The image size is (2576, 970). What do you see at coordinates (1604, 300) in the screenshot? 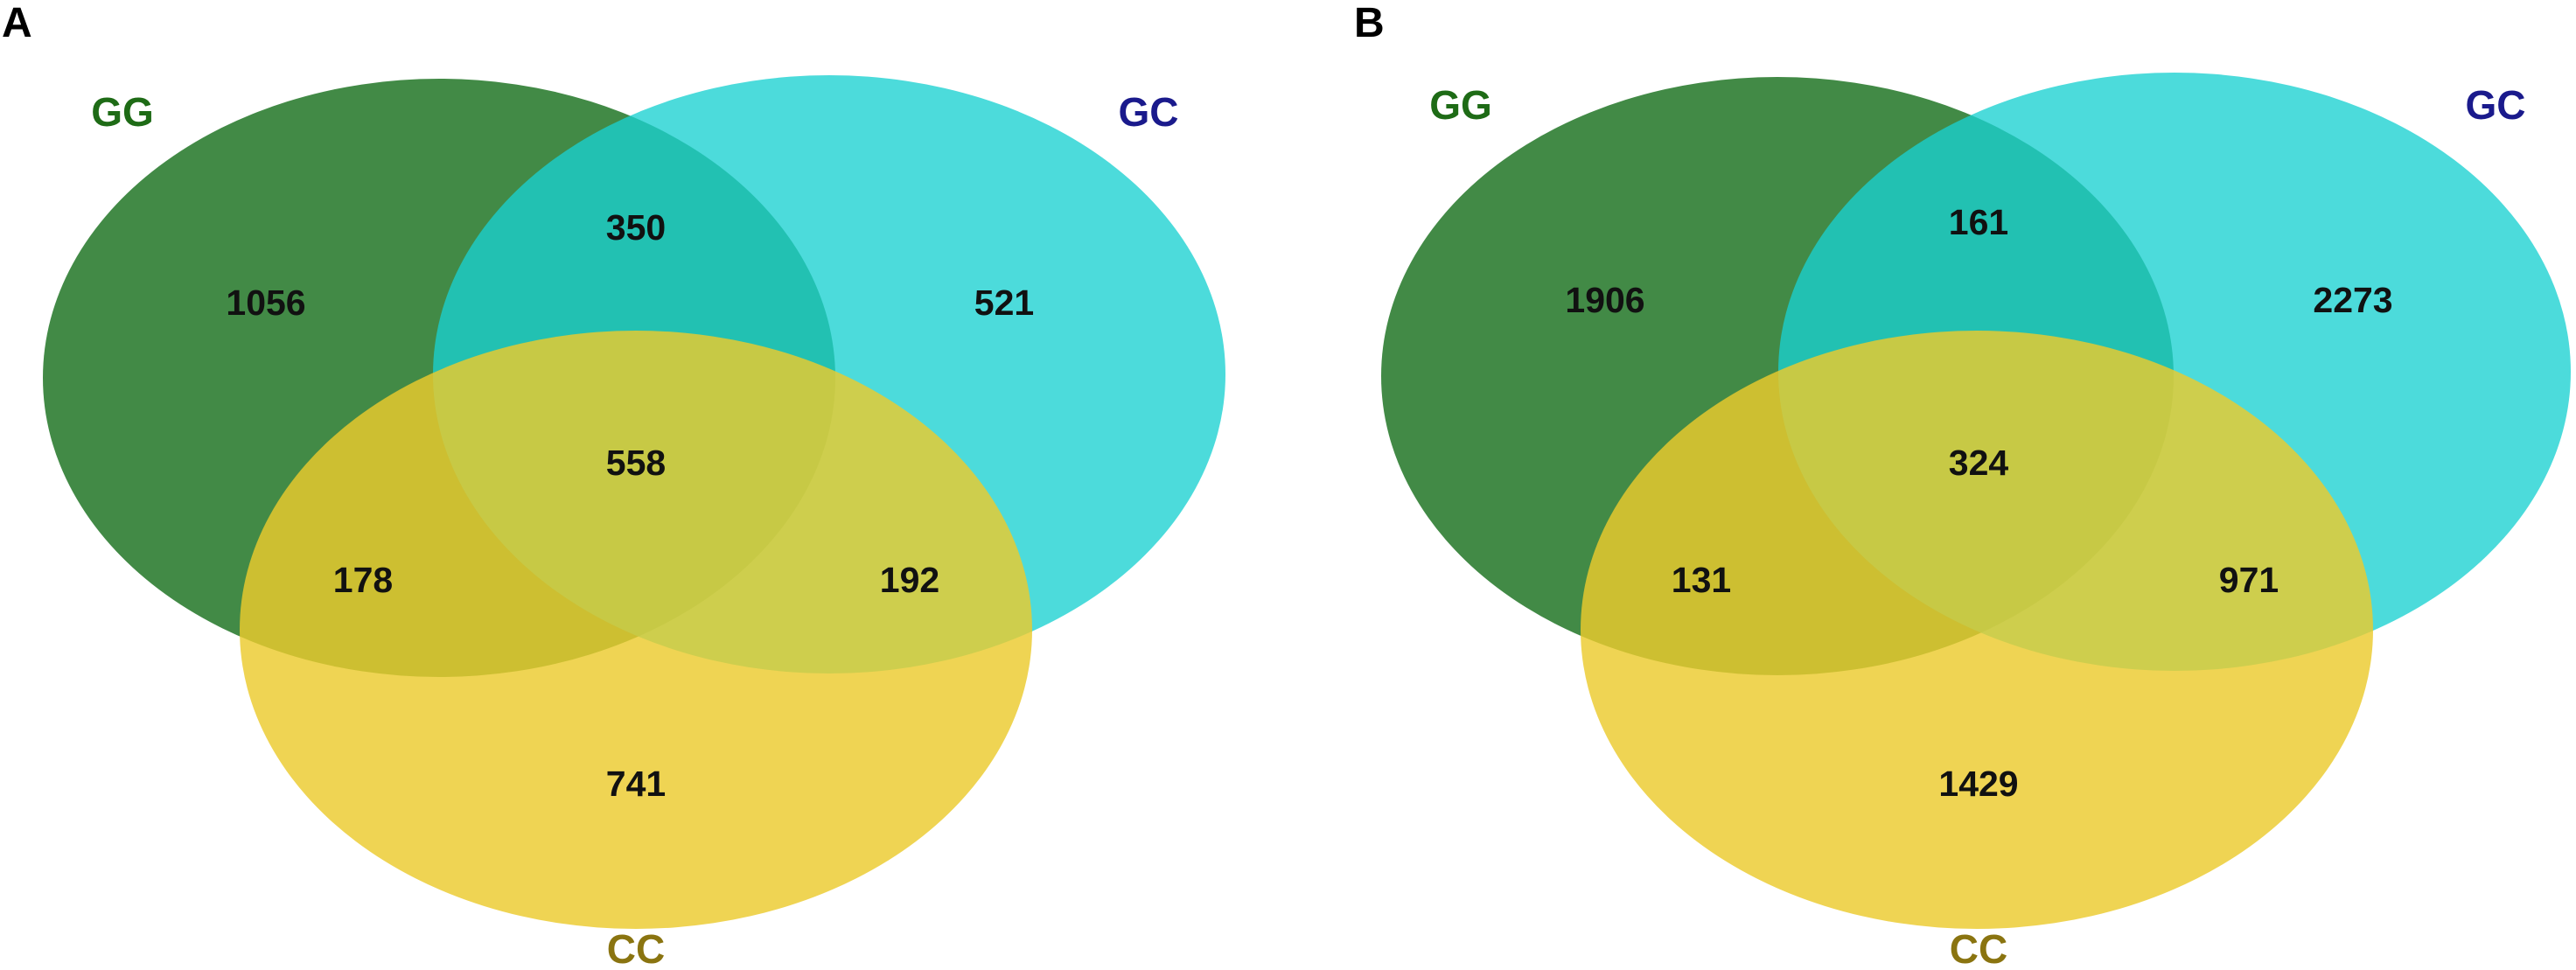
I see `count-gg-only: 1906` at bounding box center [1604, 300].